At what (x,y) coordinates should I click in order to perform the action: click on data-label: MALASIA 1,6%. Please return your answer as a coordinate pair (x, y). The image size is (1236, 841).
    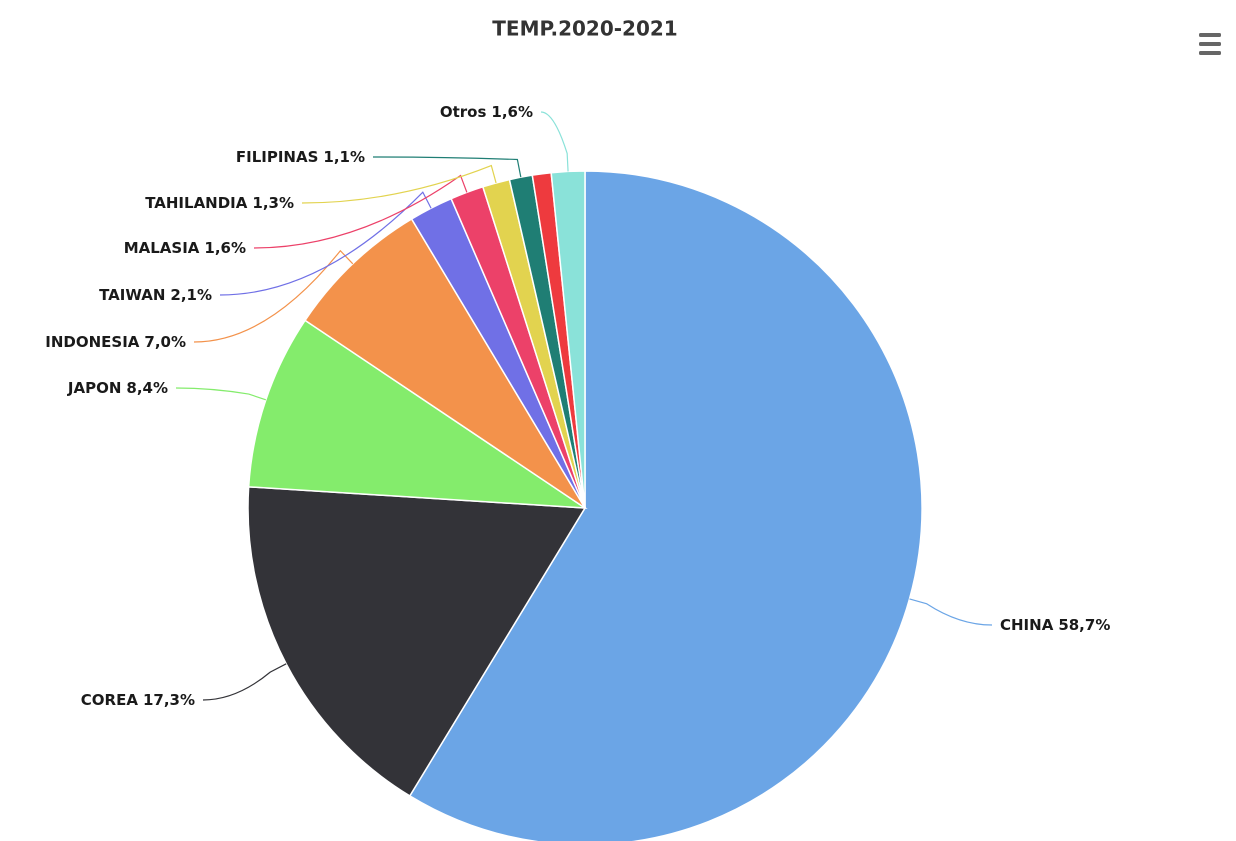
    Looking at the image, I should click on (185, 248).